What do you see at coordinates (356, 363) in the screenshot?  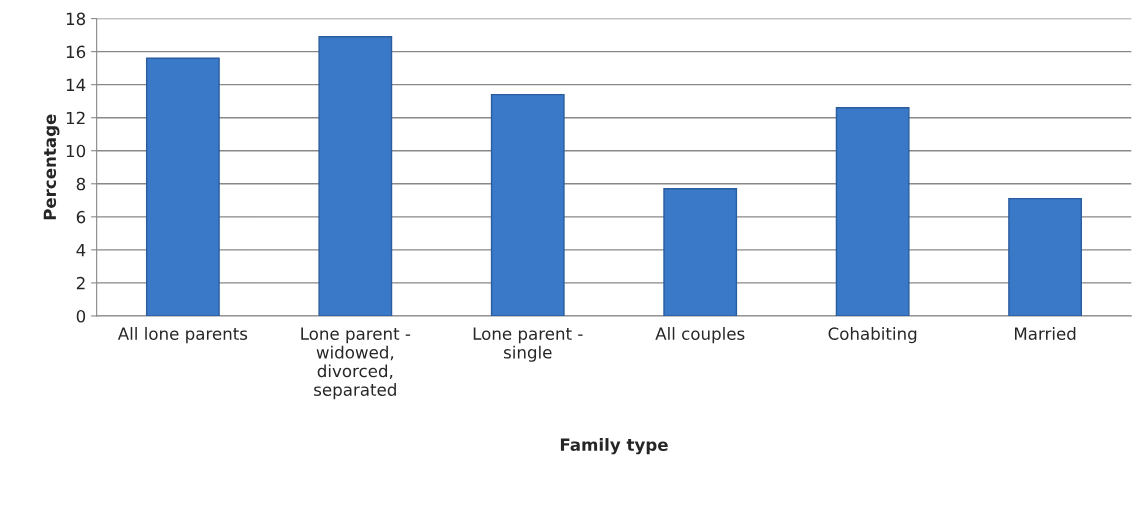 I see `x-tick-label: Lone parent - widowed, divorced, separated` at bounding box center [356, 363].